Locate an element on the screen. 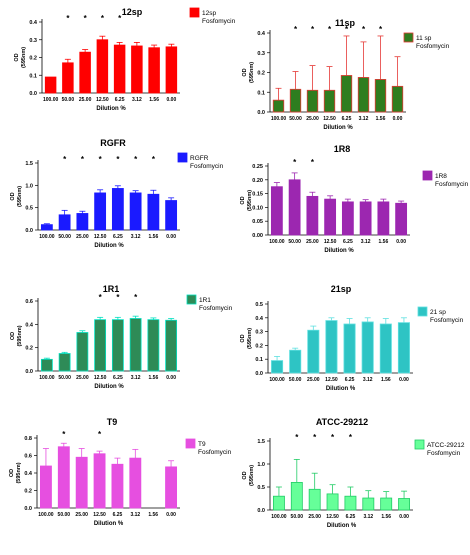  chart-title: 21sp is located at coordinates (341, 289).